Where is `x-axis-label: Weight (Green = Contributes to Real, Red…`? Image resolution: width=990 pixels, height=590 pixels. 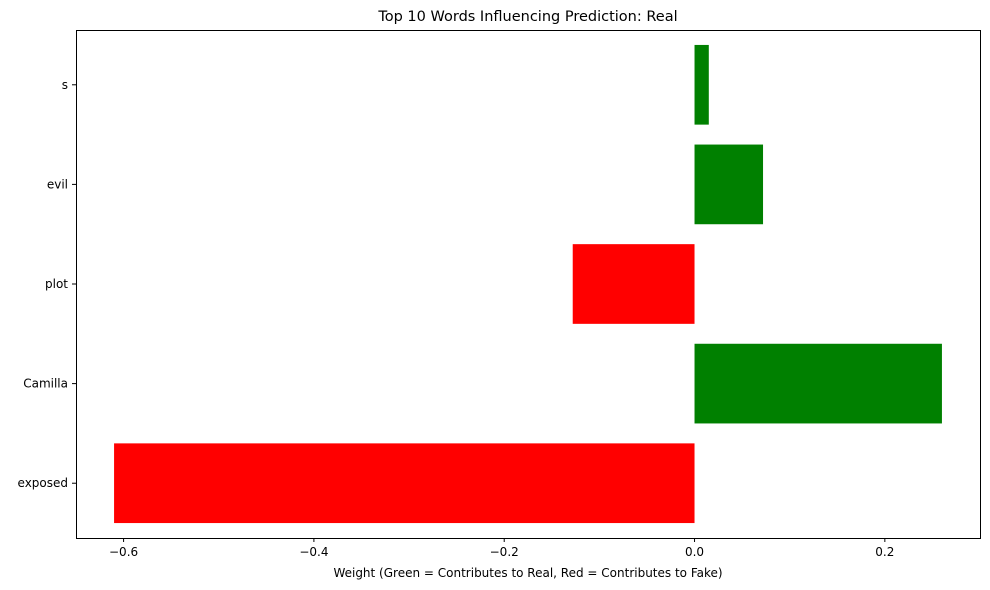 x-axis-label: Weight (Green = Contributes to Real, Red… is located at coordinates (527, 573).